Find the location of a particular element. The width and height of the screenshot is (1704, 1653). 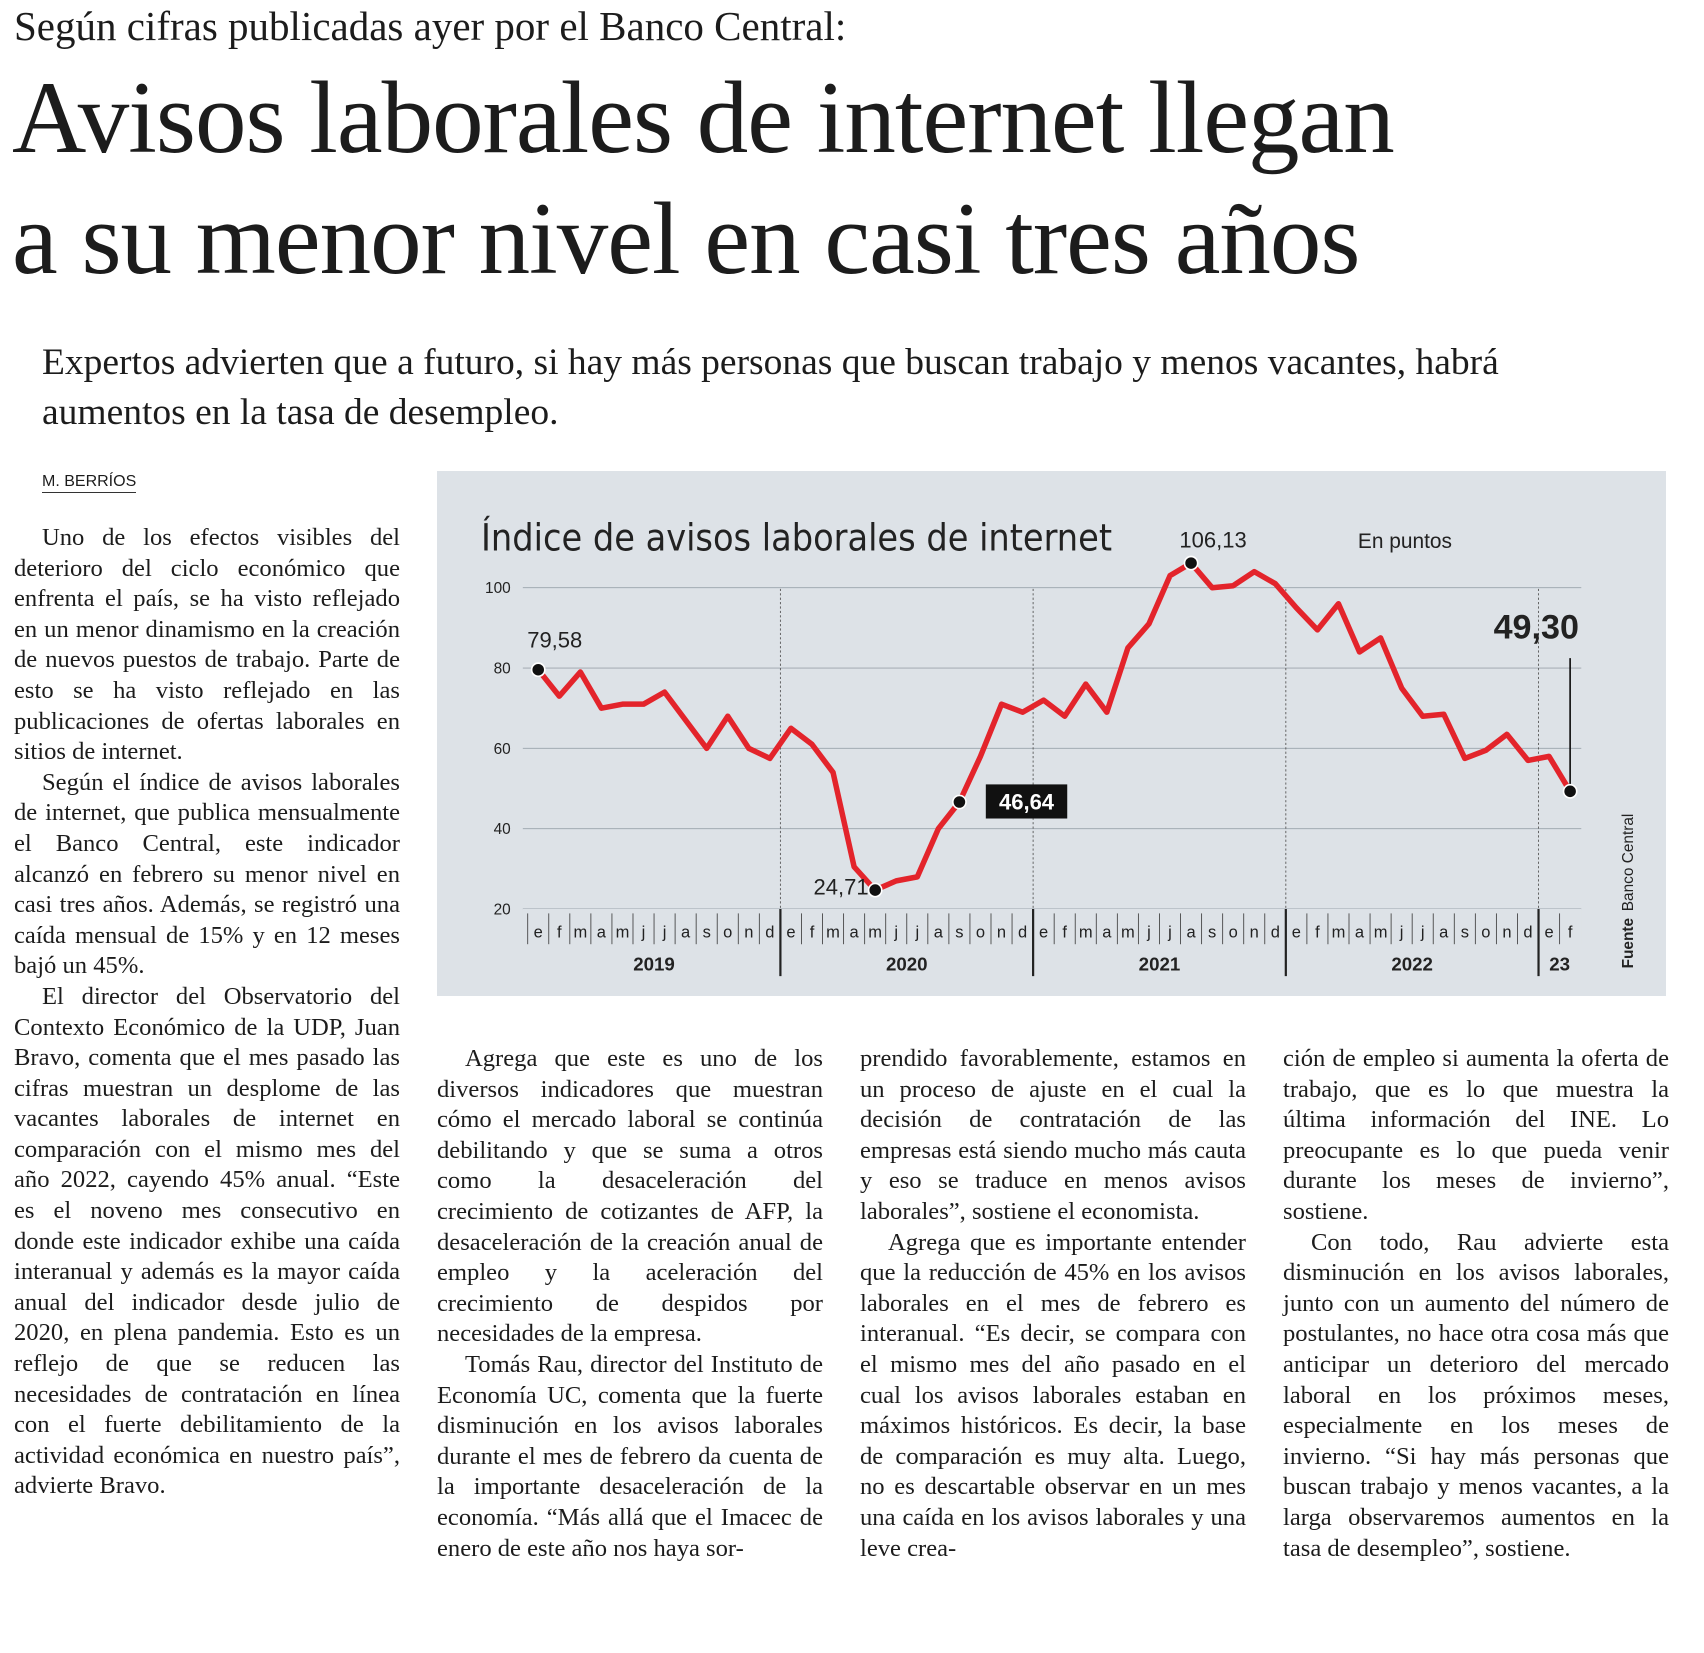

chart-title: Índice de avisos laborales de internet is located at coordinates (796, 537).